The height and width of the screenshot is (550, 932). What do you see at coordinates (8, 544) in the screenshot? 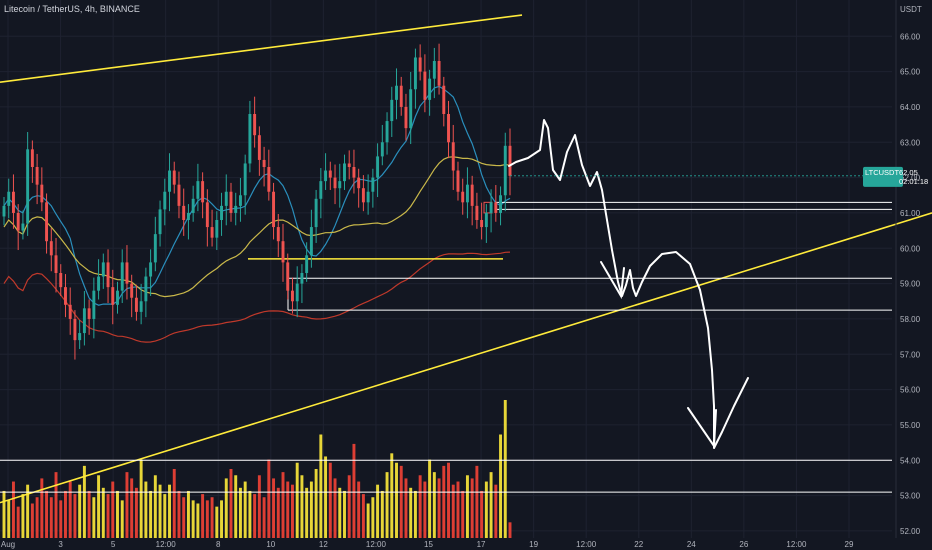
I see `time-tick-label: Aug` at bounding box center [8, 544].